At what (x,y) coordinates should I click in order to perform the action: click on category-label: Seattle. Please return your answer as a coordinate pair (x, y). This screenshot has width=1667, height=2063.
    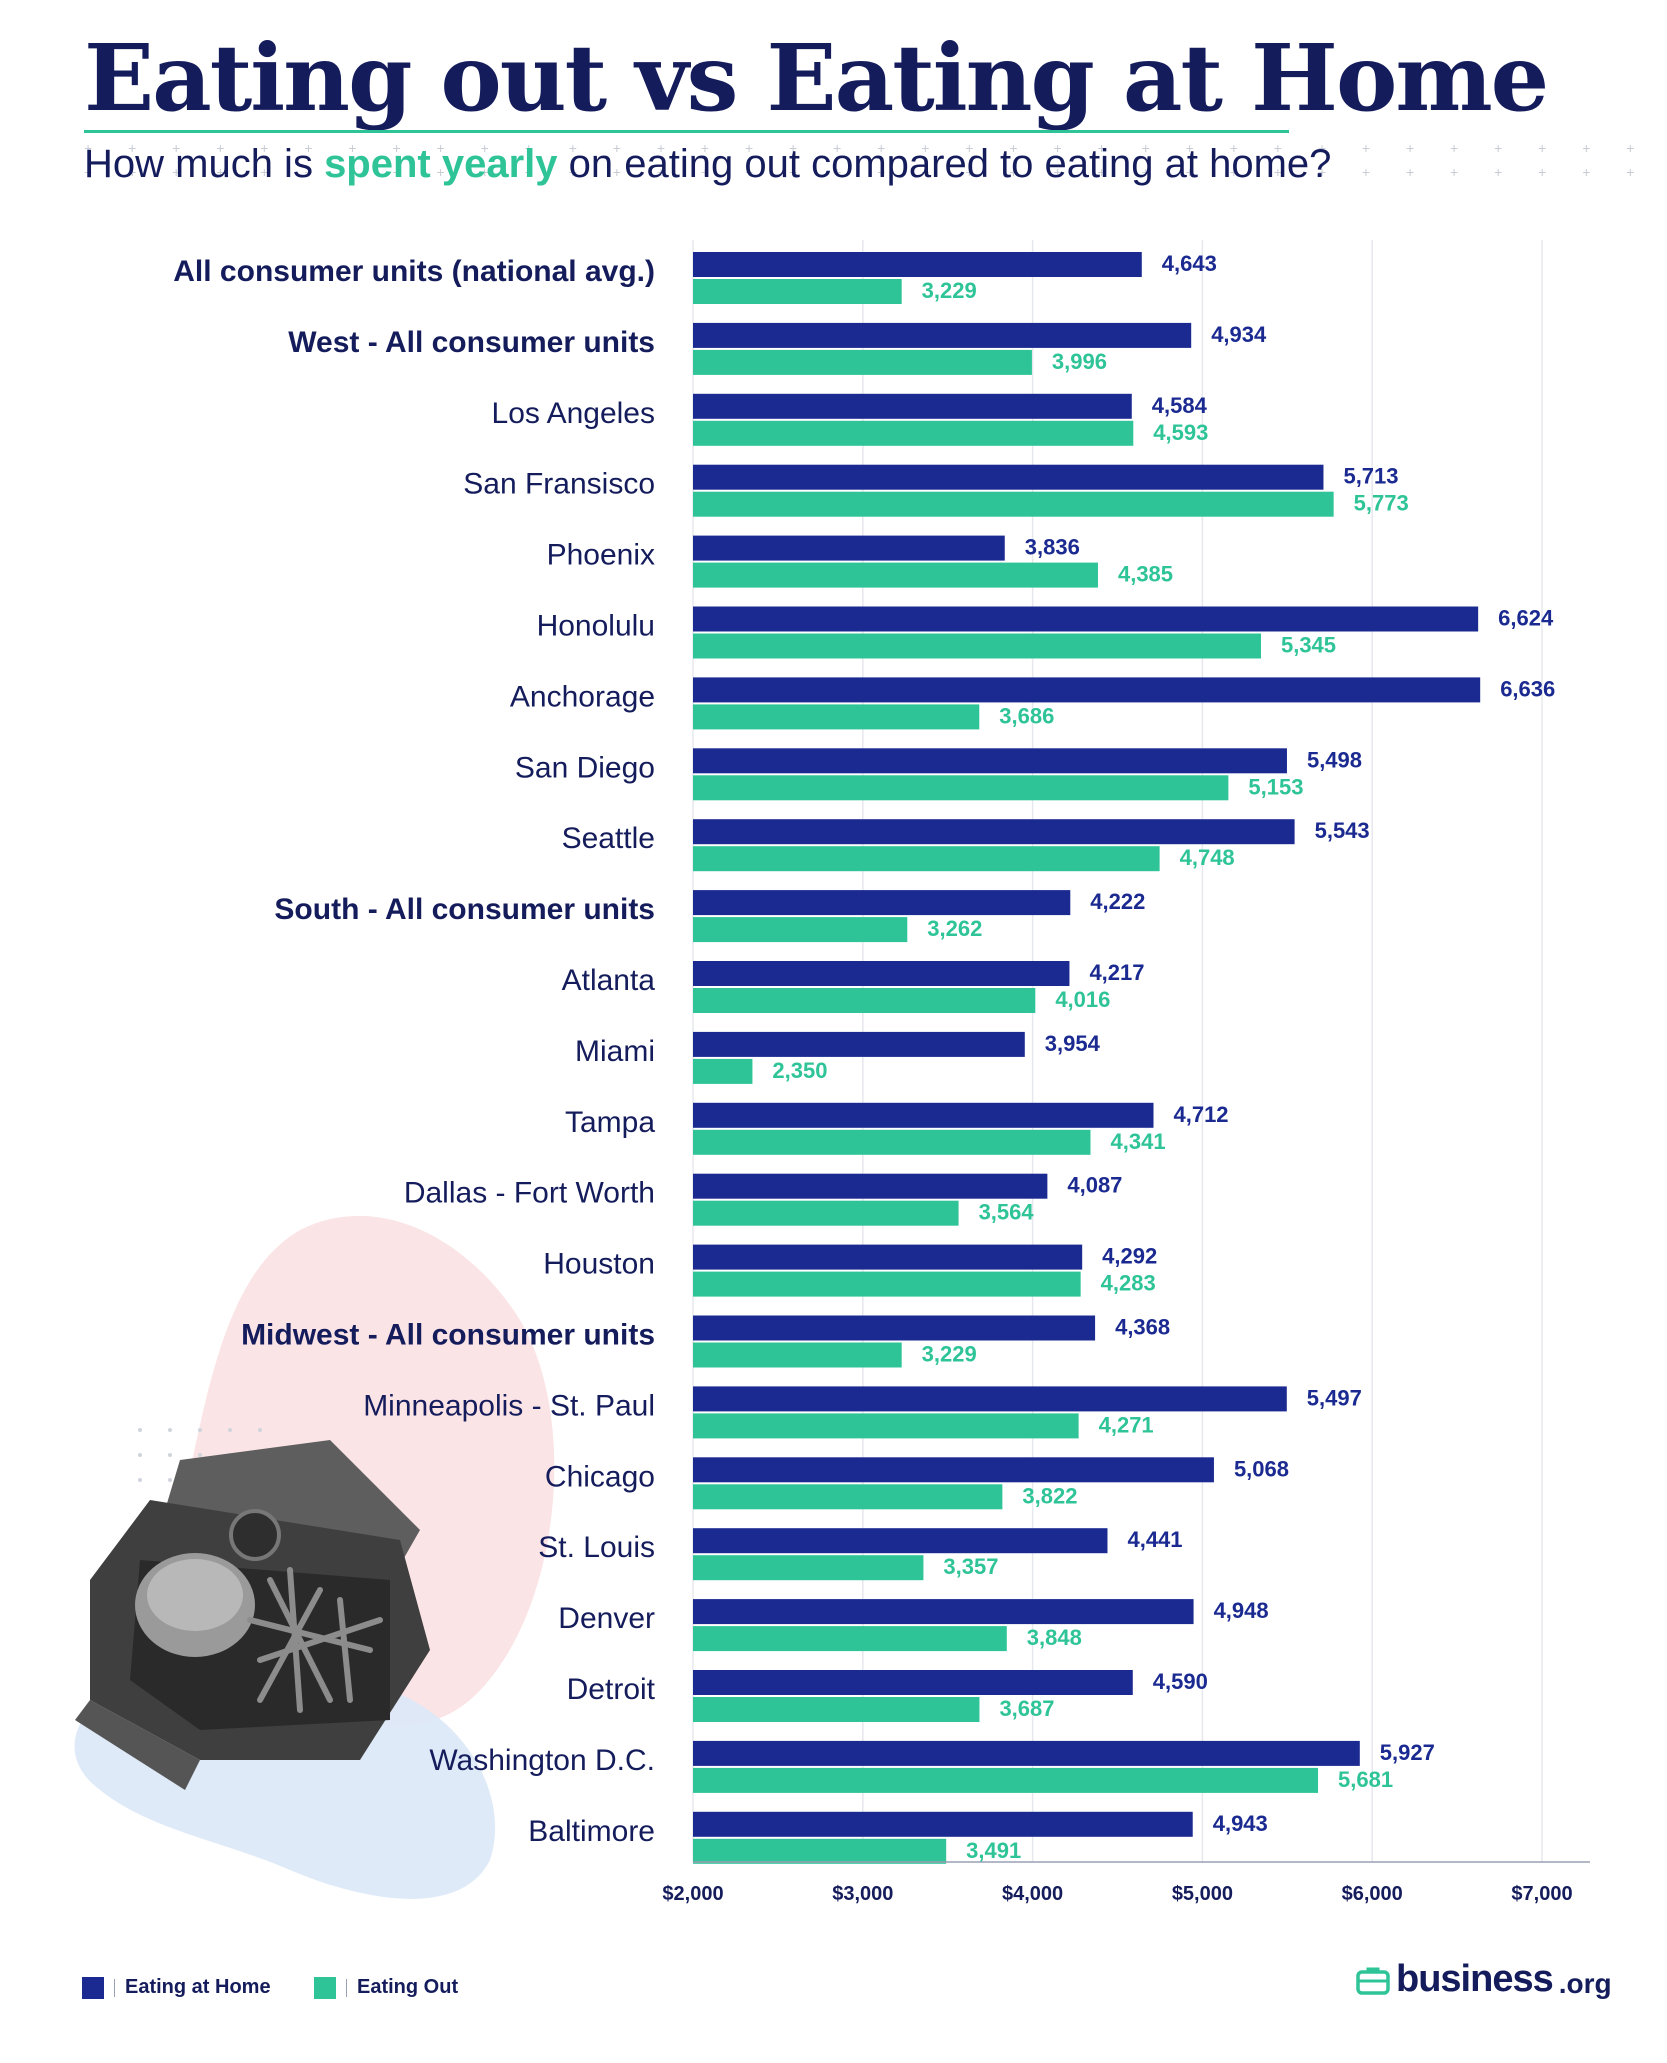
    Looking at the image, I should click on (608, 838).